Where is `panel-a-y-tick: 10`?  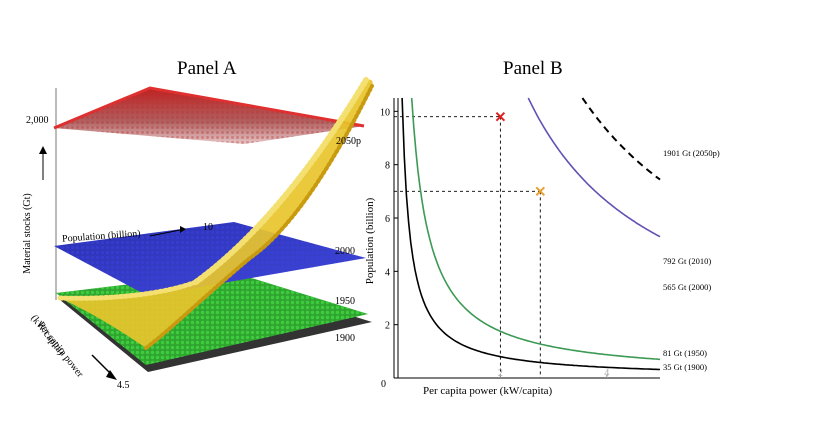
panel-a-y-tick: 10 is located at coordinates (208, 227).